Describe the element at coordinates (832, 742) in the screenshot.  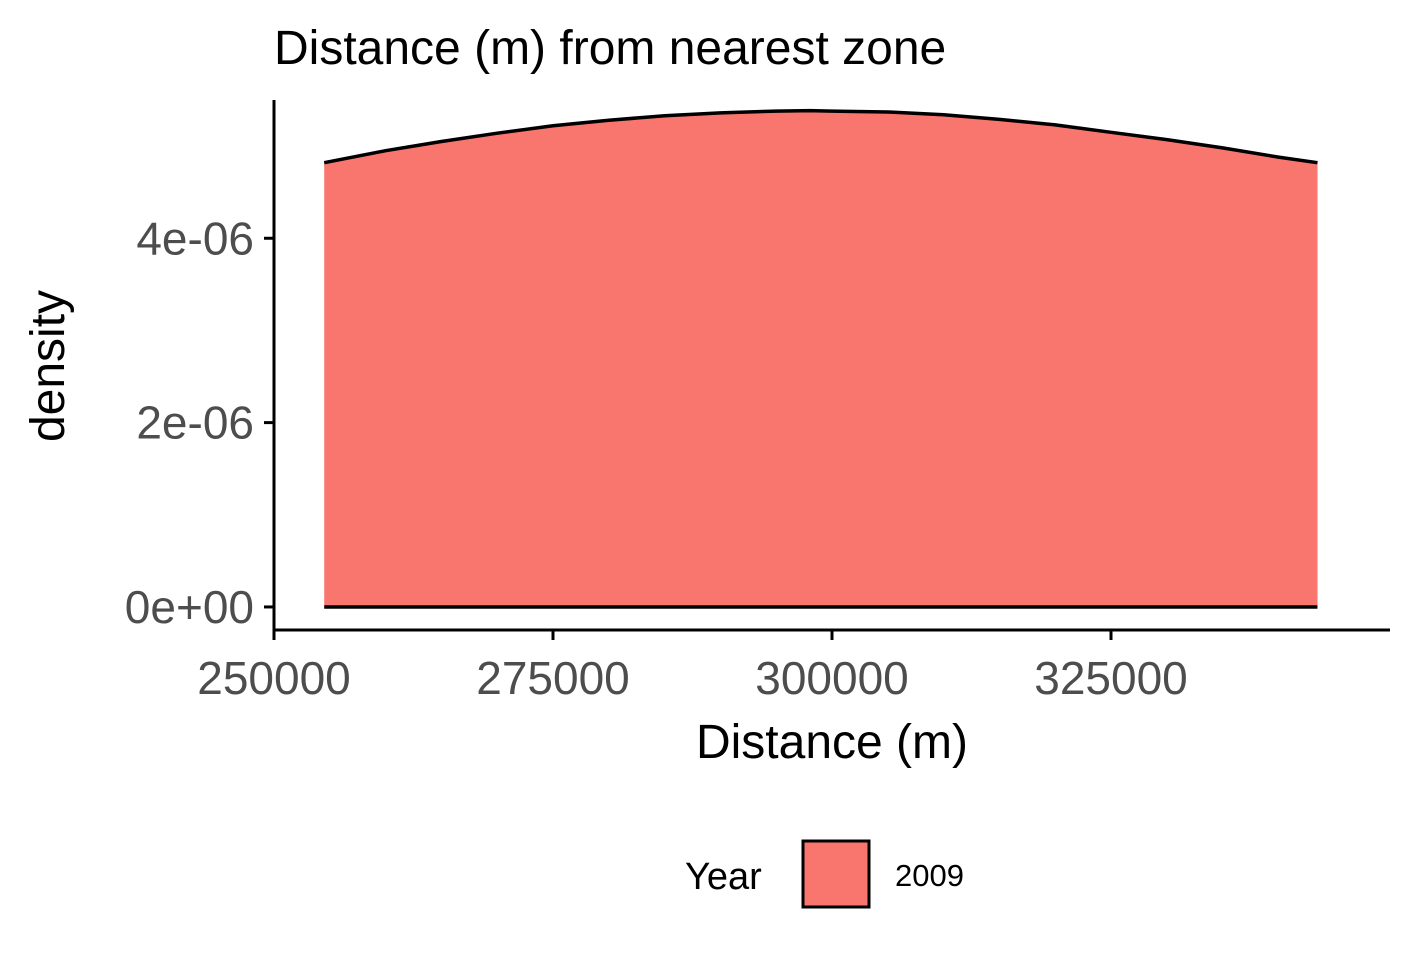
I see `x-axis-title: Distance (m)` at that location.